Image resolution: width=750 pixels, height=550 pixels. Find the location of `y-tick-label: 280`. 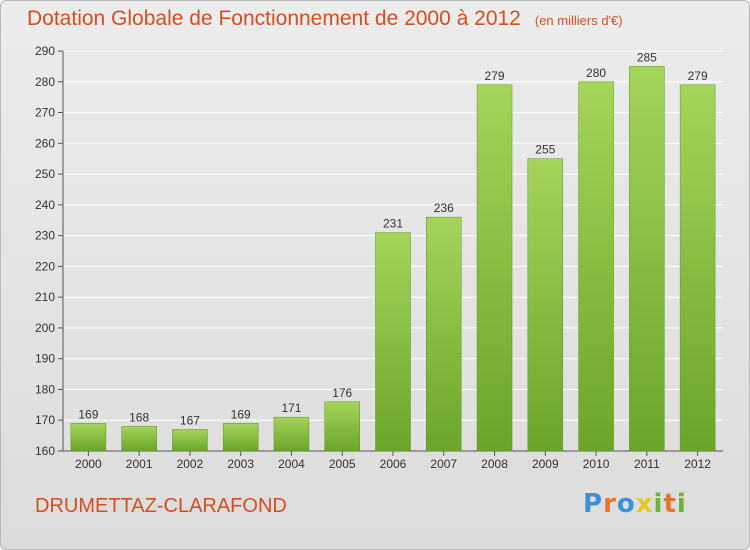

y-tick-label: 280 is located at coordinates (45, 82).